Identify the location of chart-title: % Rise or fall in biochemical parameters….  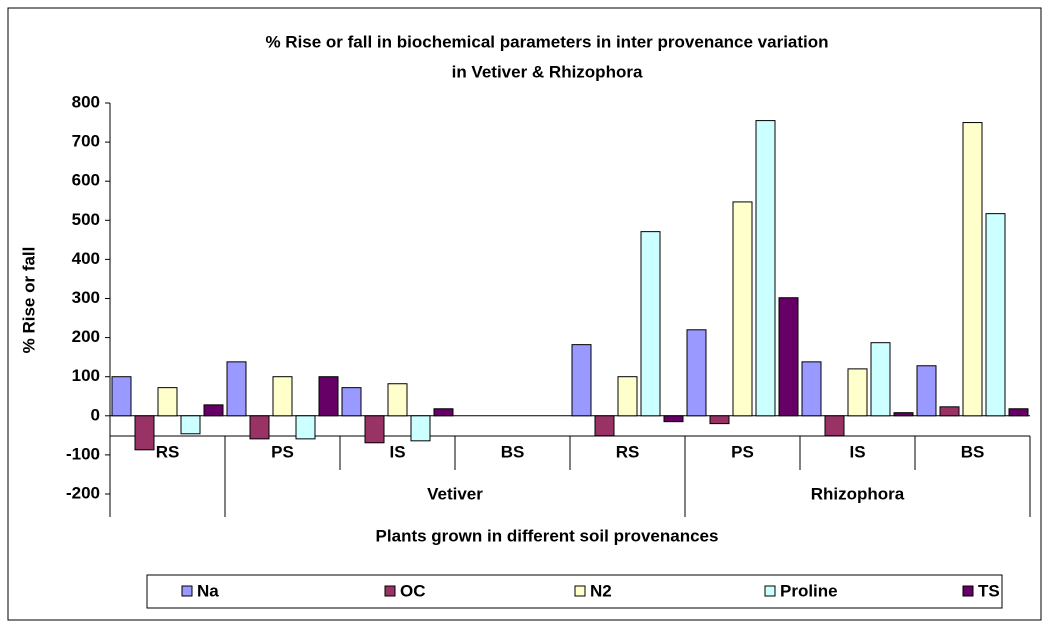
(546, 41).